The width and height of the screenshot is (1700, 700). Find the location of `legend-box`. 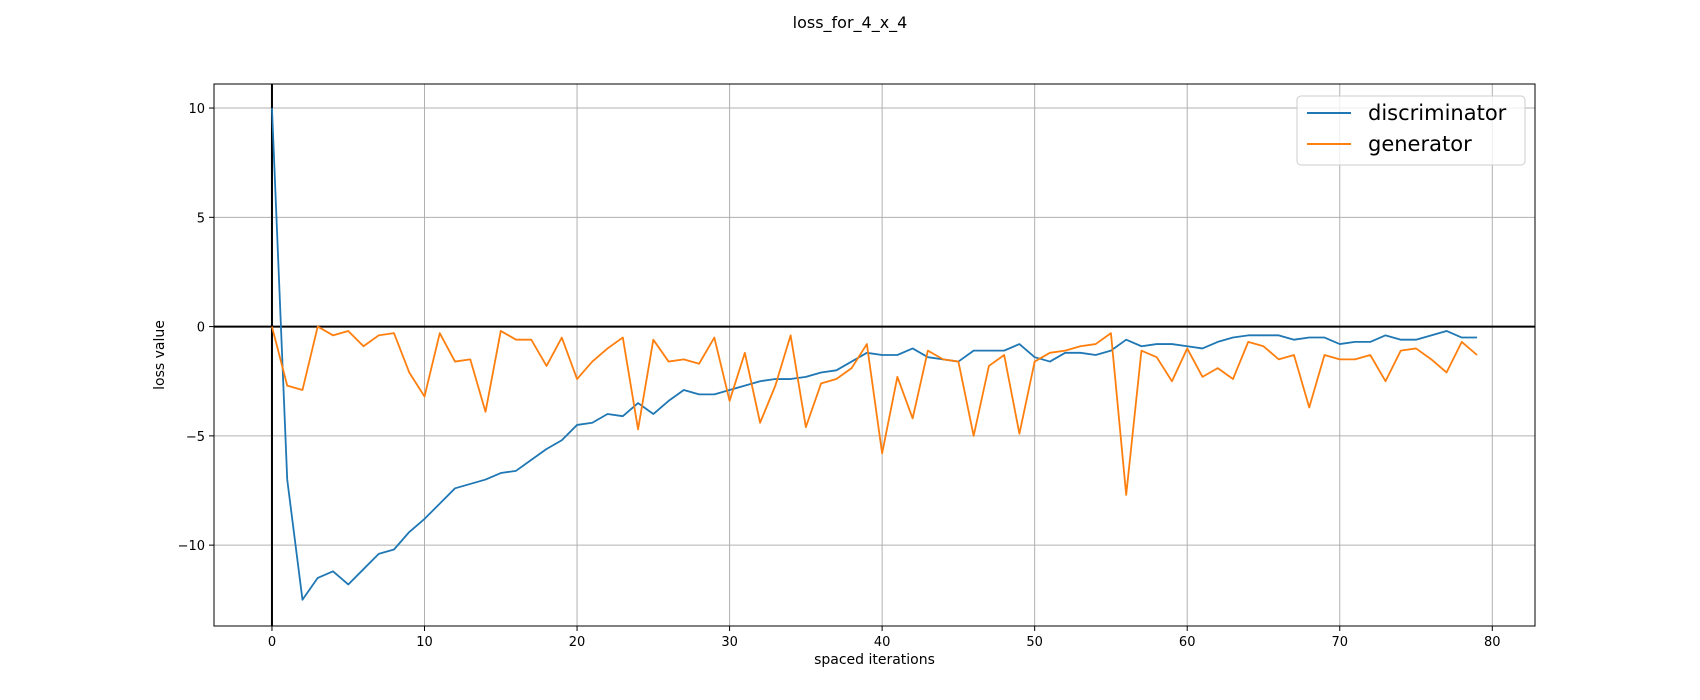

legend-box is located at coordinates (1411, 130).